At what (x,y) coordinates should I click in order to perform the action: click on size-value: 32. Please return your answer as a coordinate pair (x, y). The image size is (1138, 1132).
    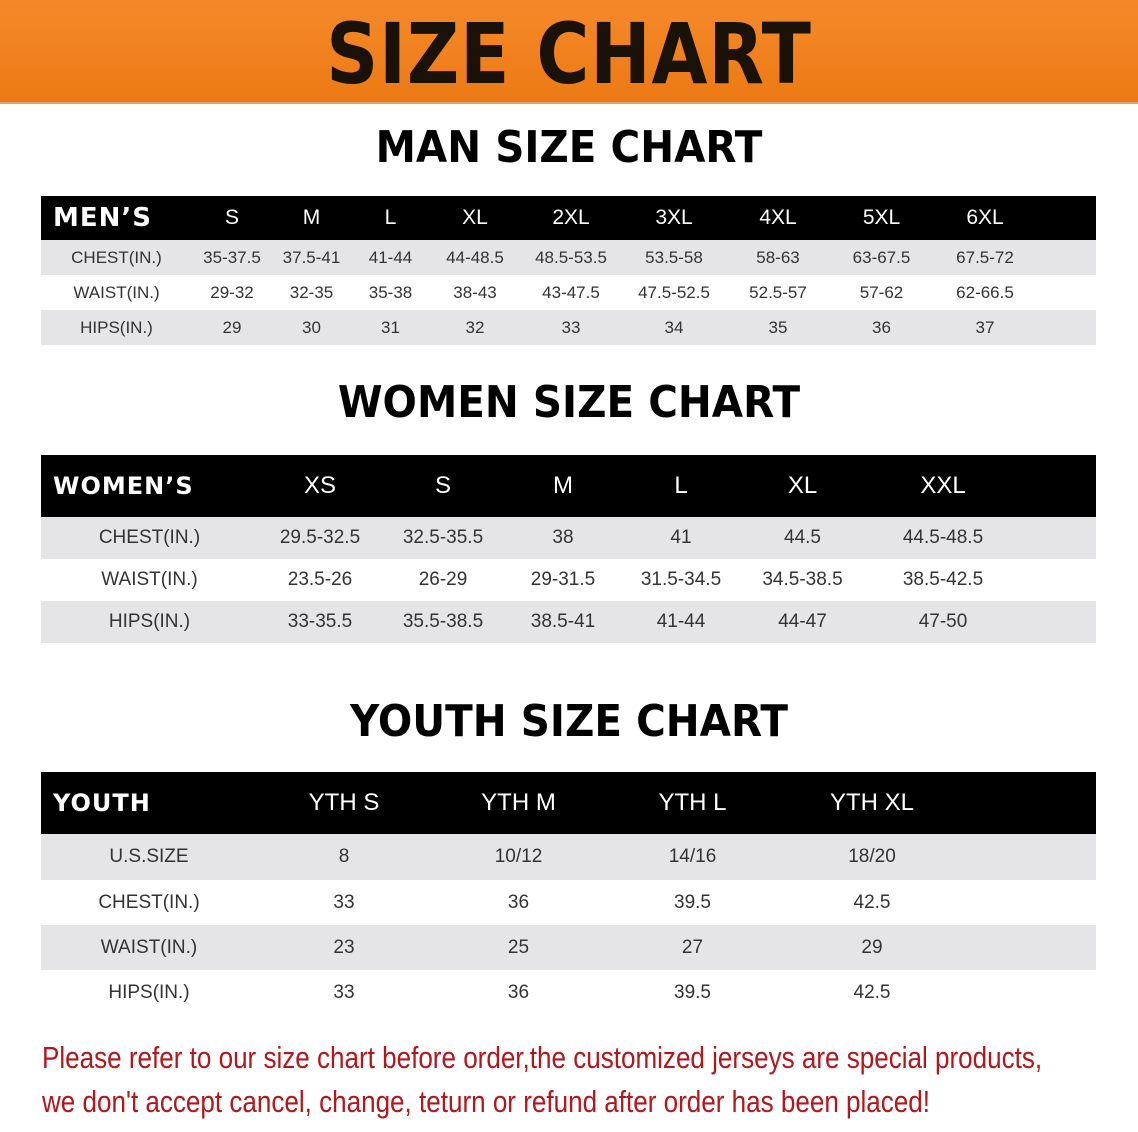
    Looking at the image, I should click on (475, 327).